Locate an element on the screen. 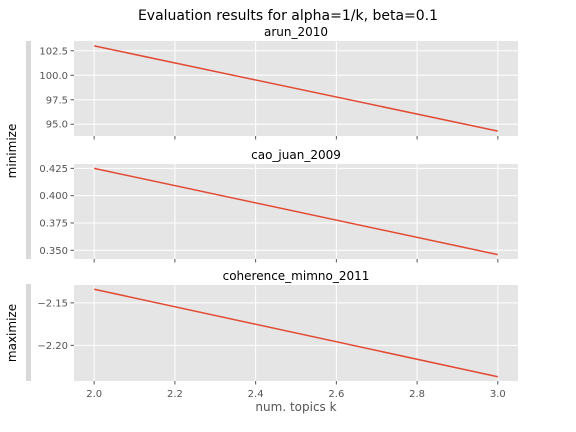 The width and height of the screenshot is (576, 432). subplot-title: coherence_mimno_2011 is located at coordinates (296, 276).